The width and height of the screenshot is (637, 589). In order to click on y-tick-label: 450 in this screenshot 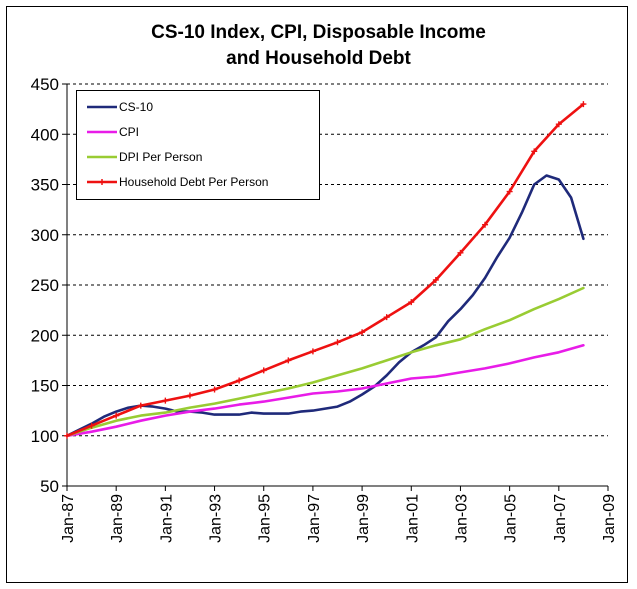, I will do `click(45, 84)`.